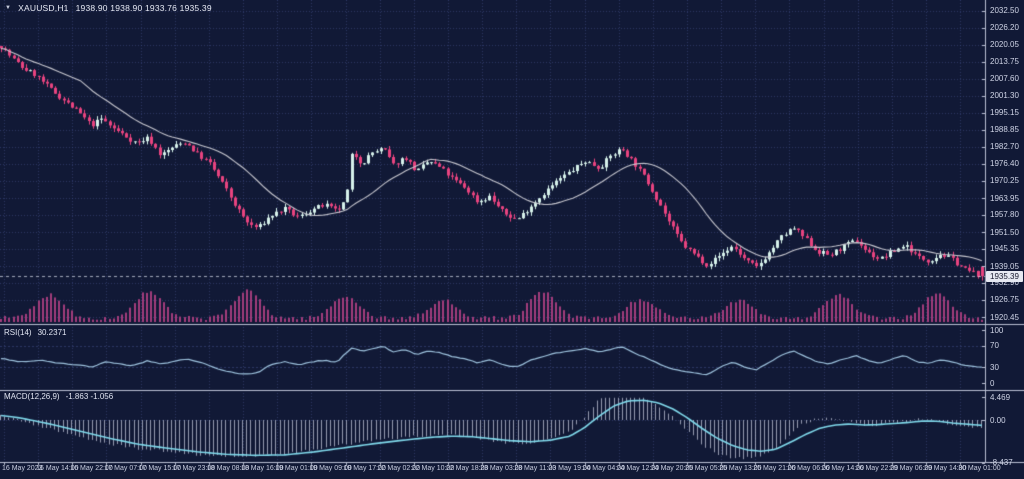  I want to click on rsi-axis-tick-label: 70, so click(994, 346).